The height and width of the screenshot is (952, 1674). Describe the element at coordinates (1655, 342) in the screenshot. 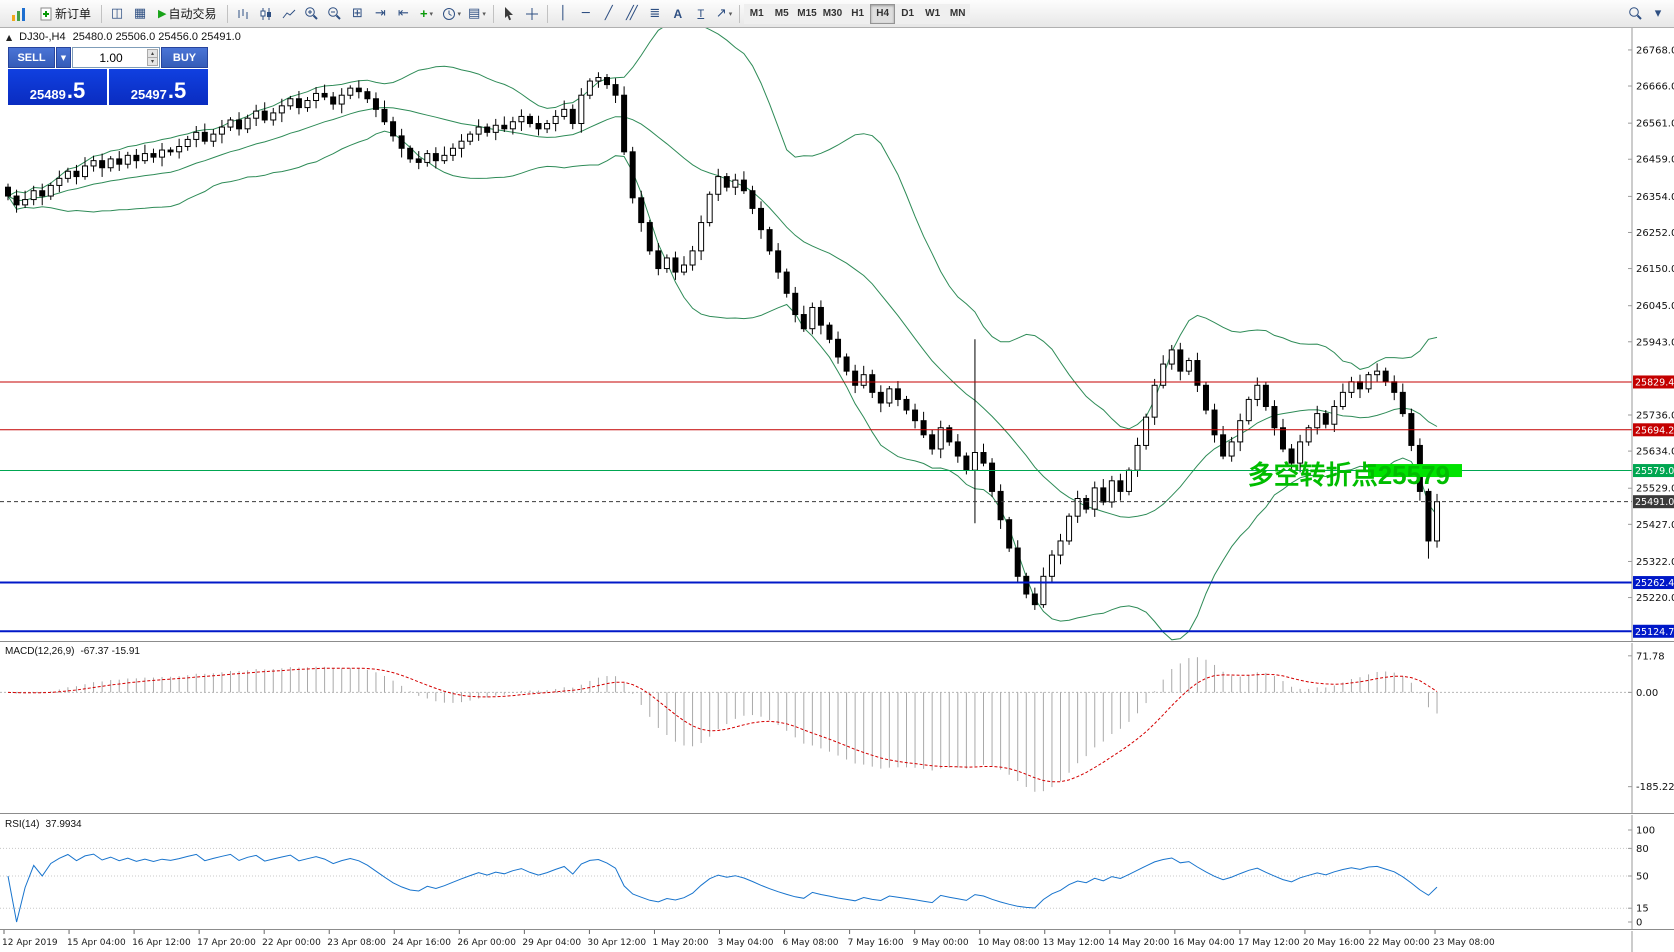

I see `svg-text: 25943.0` at that location.